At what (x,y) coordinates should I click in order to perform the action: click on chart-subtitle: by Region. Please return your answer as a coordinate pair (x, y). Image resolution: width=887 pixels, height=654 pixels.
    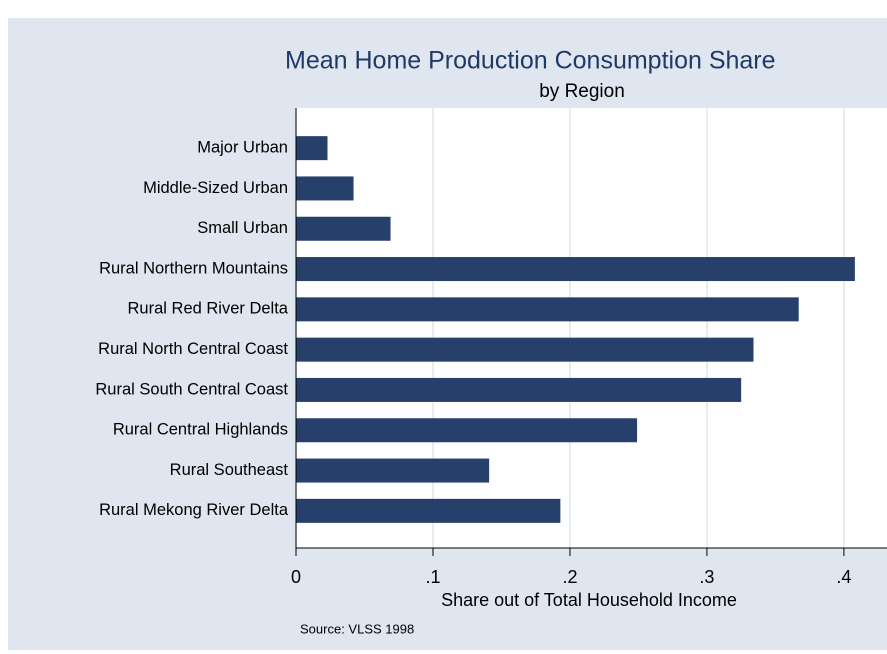
    Looking at the image, I should click on (582, 91).